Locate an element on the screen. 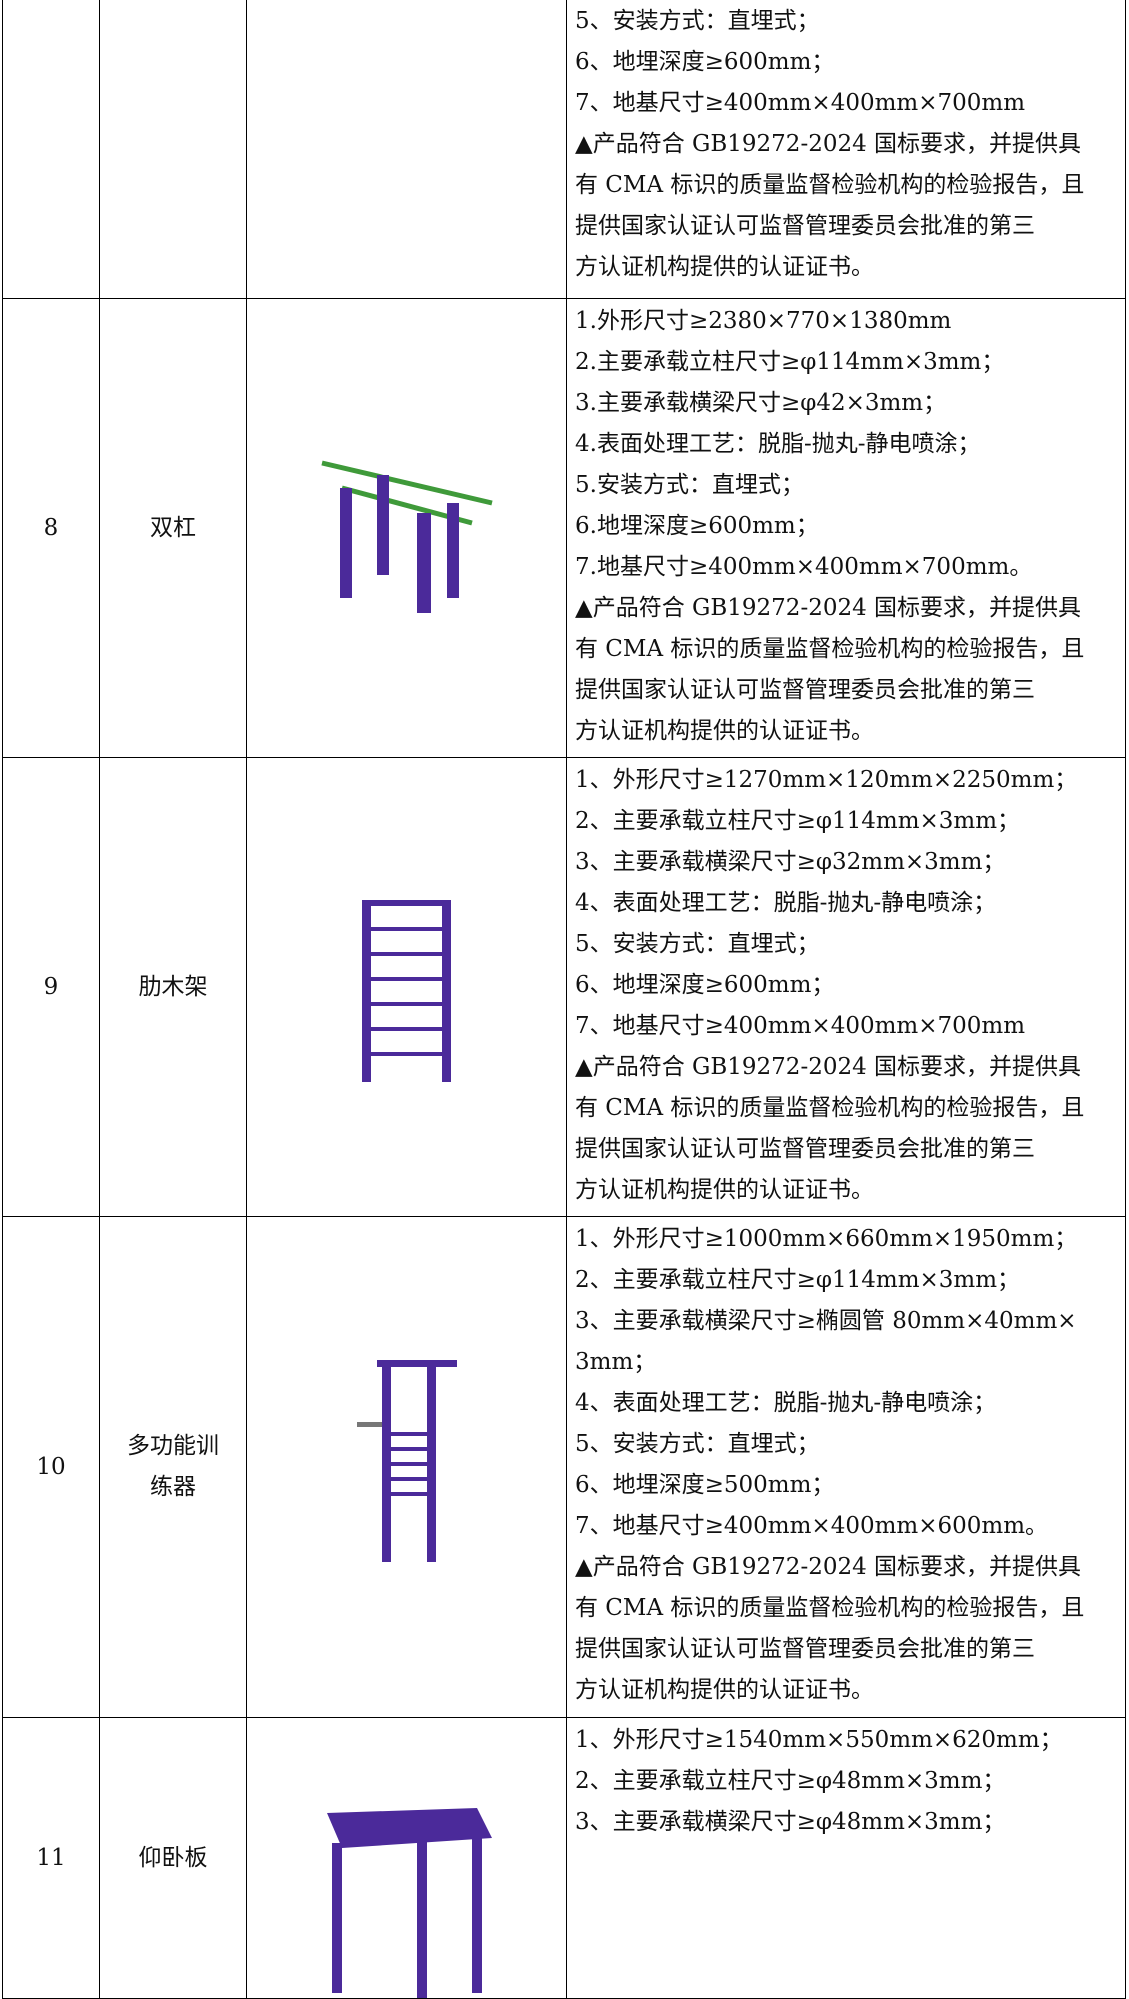 Image resolution: width=1129 pixels, height=1999 pixels. spec-line: 1.外形尺寸≥2380×770×1380mm is located at coordinates (763, 321).